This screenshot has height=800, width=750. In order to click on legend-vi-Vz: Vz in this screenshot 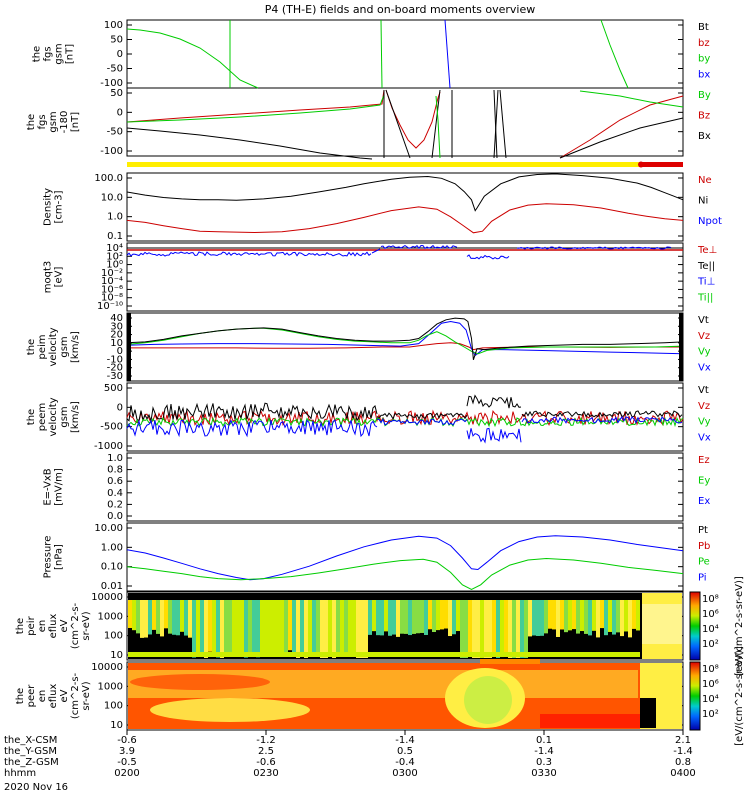, I will do `click(704, 336)`.